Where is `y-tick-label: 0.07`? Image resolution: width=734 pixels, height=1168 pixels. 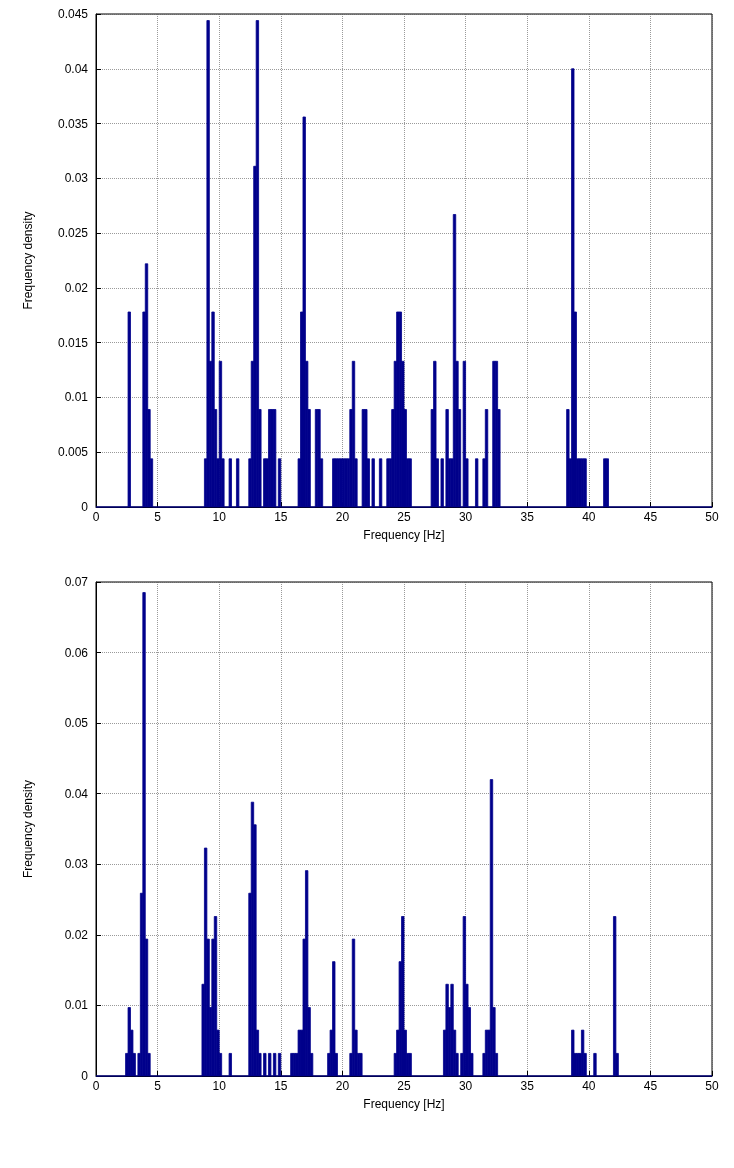 y-tick-label: 0.07 is located at coordinates (76, 582).